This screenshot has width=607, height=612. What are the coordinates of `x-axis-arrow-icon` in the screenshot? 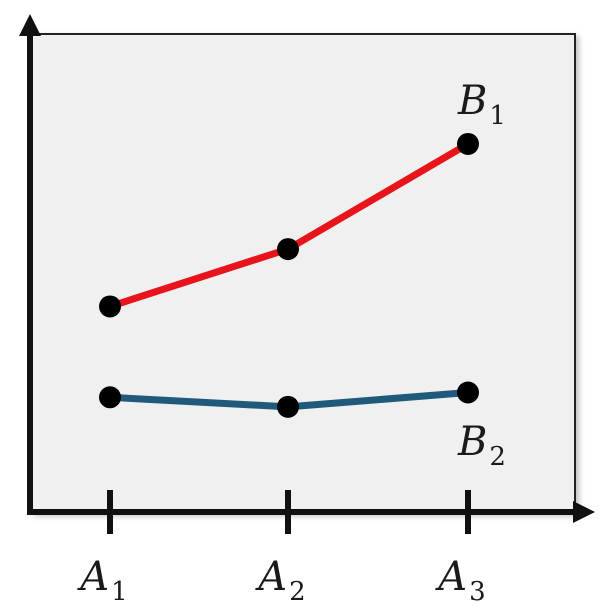 It's located at (584, 512).